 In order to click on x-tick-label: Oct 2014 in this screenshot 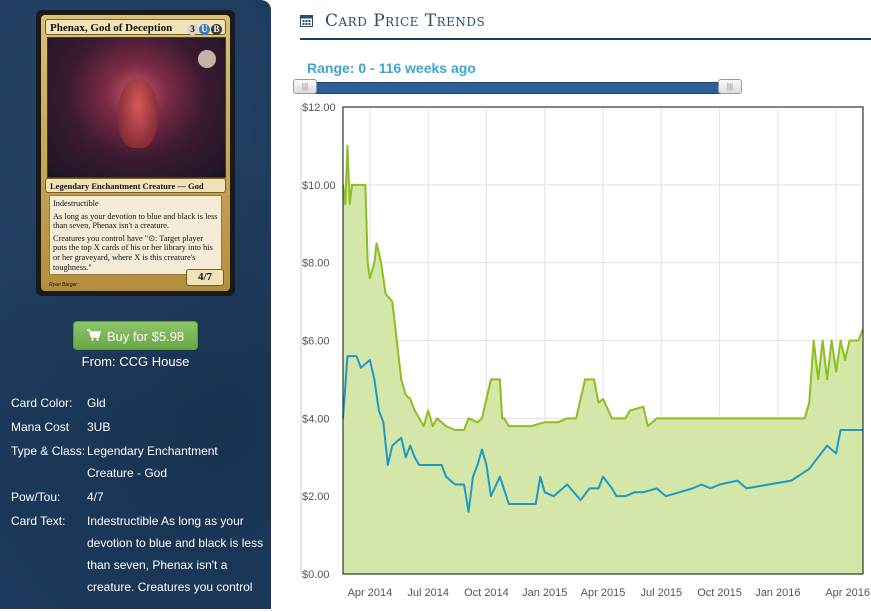, I will do `click(486, 593)`.